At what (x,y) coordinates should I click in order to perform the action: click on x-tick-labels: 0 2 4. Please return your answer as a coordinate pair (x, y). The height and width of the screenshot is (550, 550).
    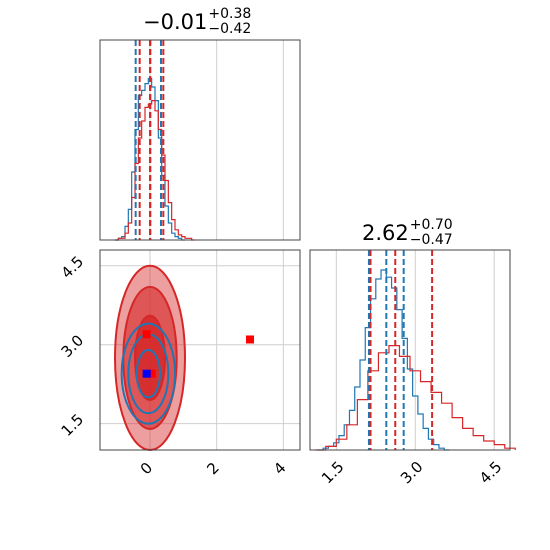
    Looking at the image, I should click on (213, 468).